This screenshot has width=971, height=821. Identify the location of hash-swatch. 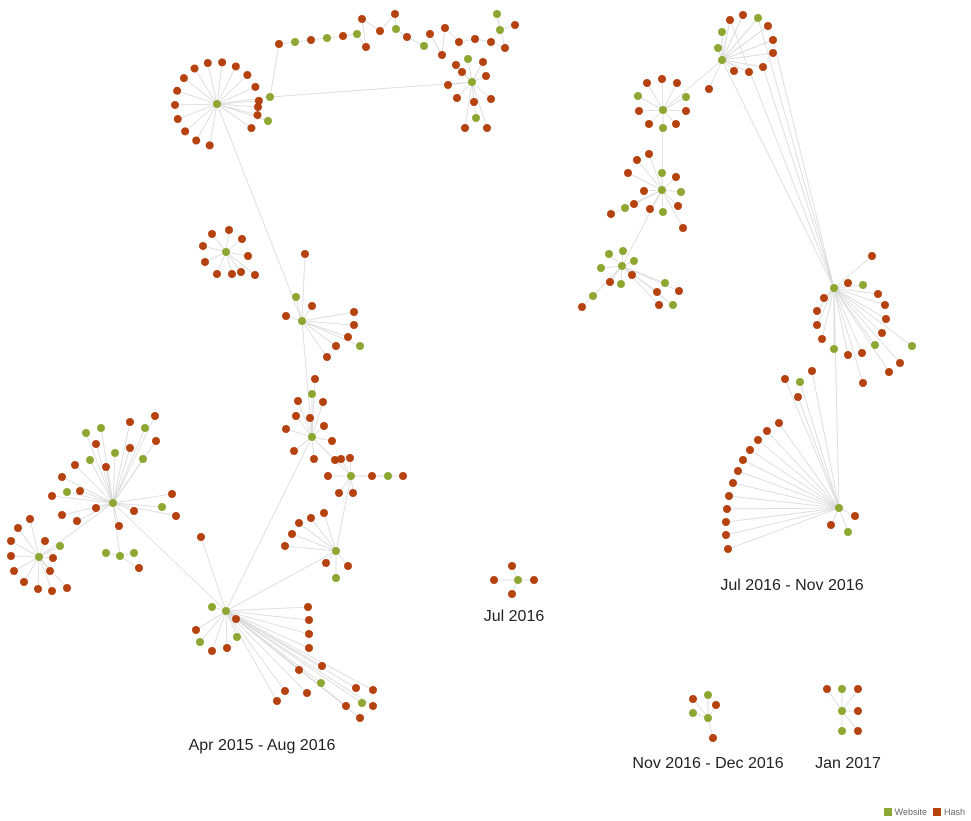
(936, 812).